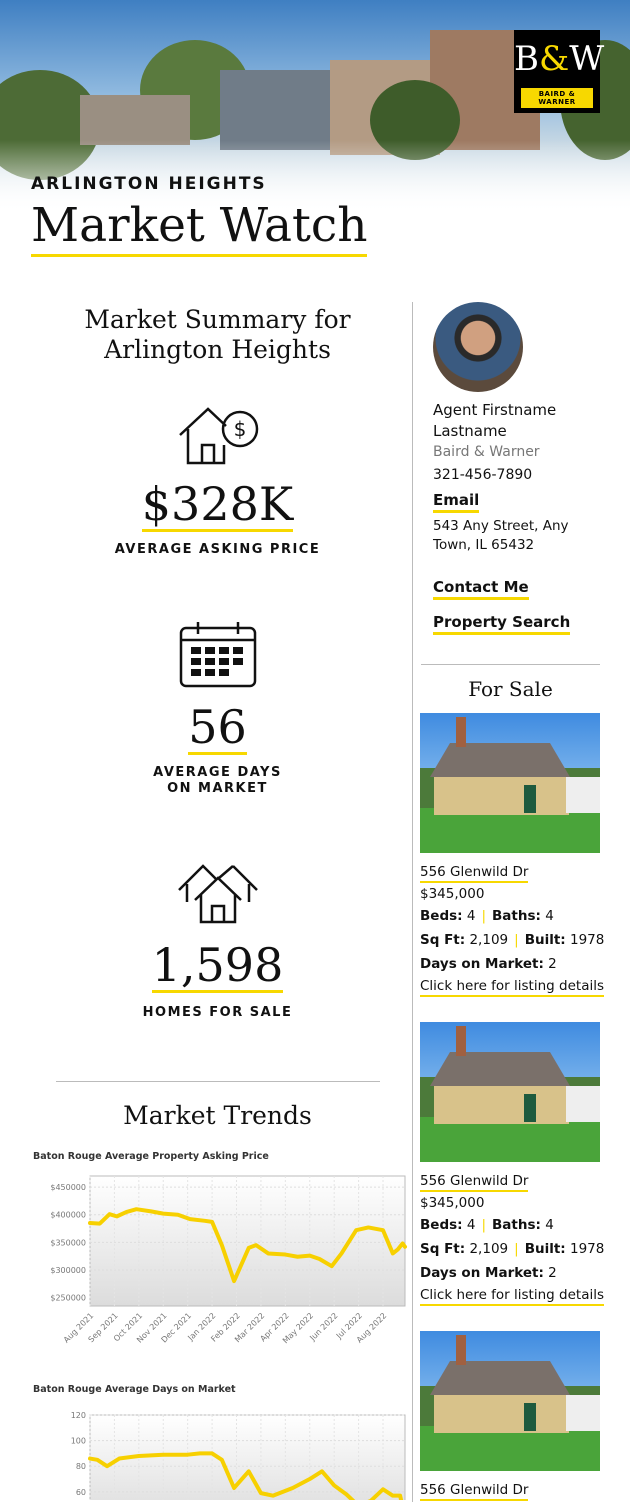 This screenshot has height=1502, width=630. Describe the element at coordinates (217, 1116) in the screenshot. I see `trends-heading: Market Trends` at that location.